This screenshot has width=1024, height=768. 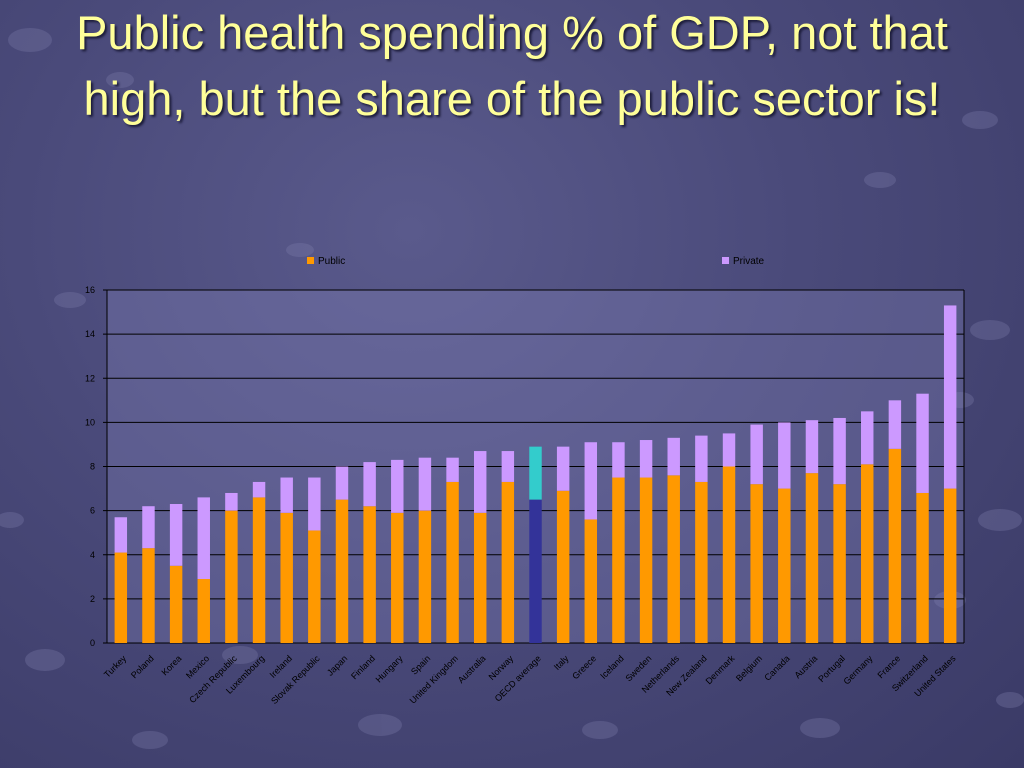 I want to click on x-category-label: Australia, so click(x=472, y=669).